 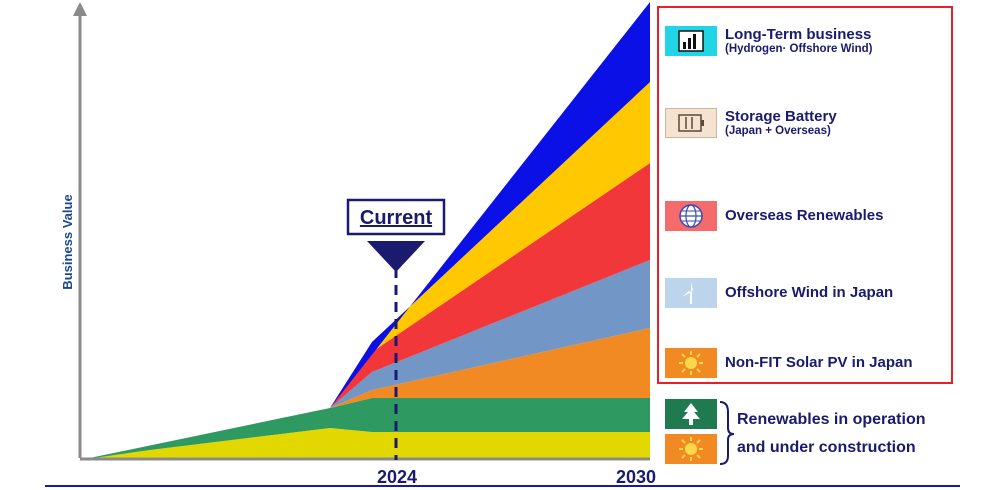 What do you see at coordinates (804, 216) in the screenshot?
I see `legend-label-overseas: Overseas Renewables` at bounding box center [804, 216].